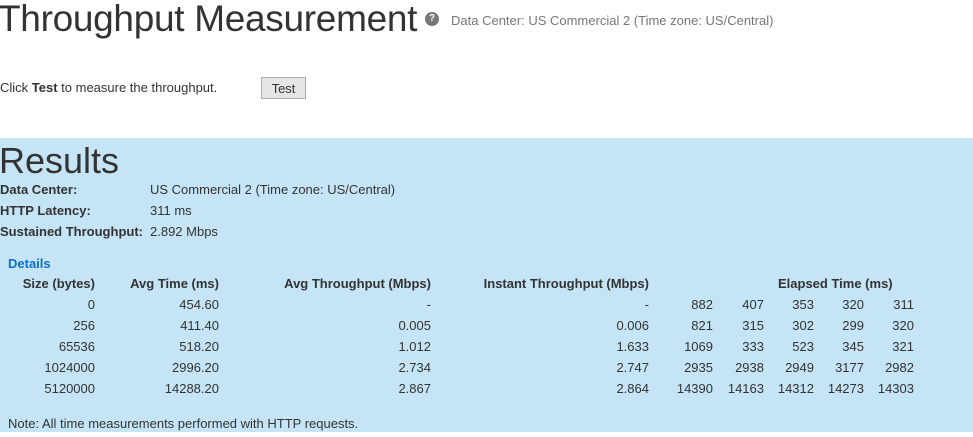 This screenshot has height=437, width=973. Describe the element at coordinates (632, 346) in the screenshot. I see `table-cell: 1.633` at that location.